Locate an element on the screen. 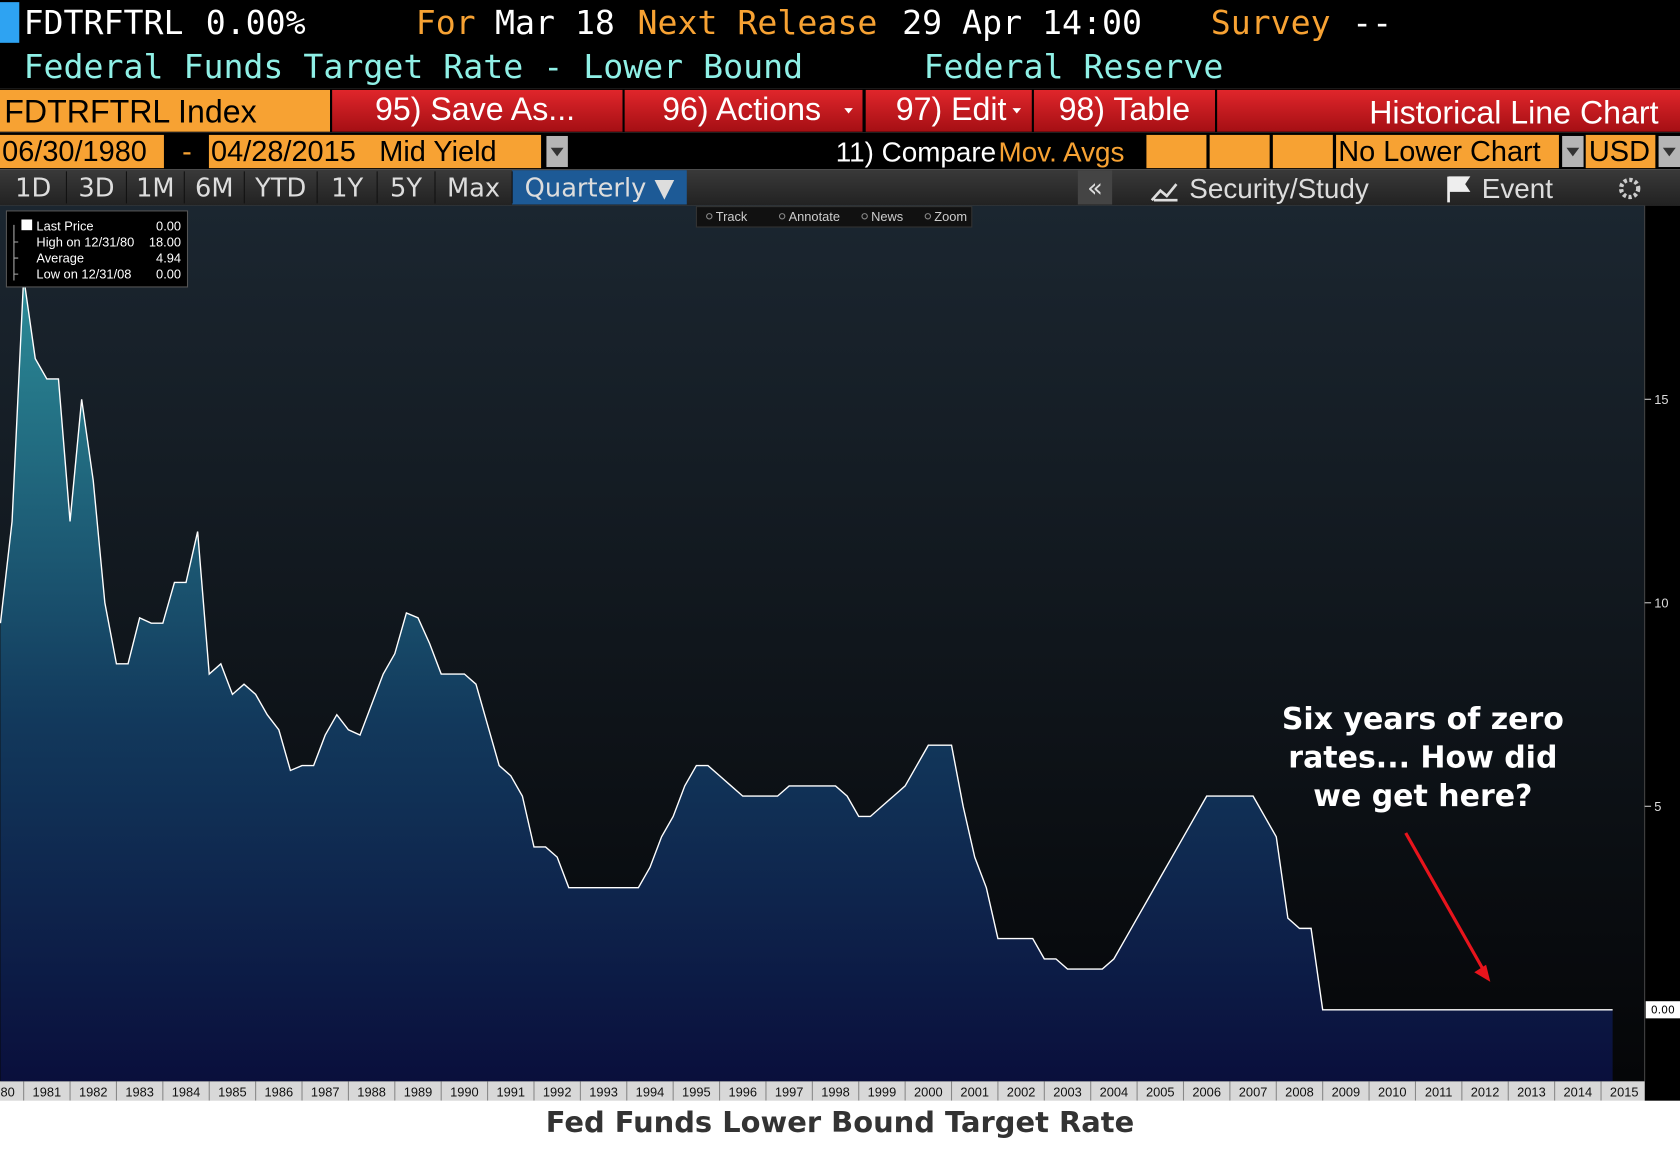 The width and height of the screenshot is (1680, 1151). stat-label: Average is located at coordinates (60, 258).